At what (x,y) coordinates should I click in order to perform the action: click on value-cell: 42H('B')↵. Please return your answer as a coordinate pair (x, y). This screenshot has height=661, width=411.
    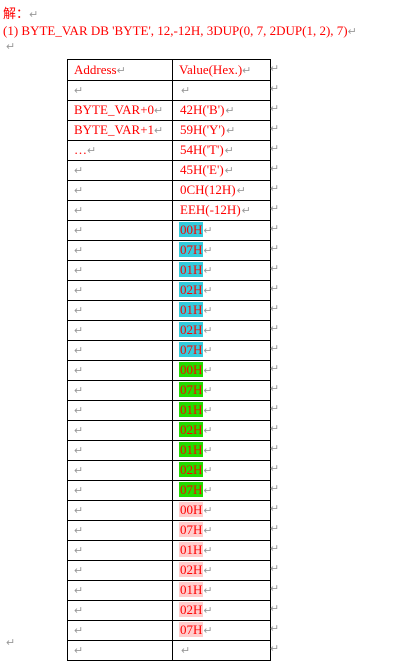
    Looking at the image, I should click on (221, 110).